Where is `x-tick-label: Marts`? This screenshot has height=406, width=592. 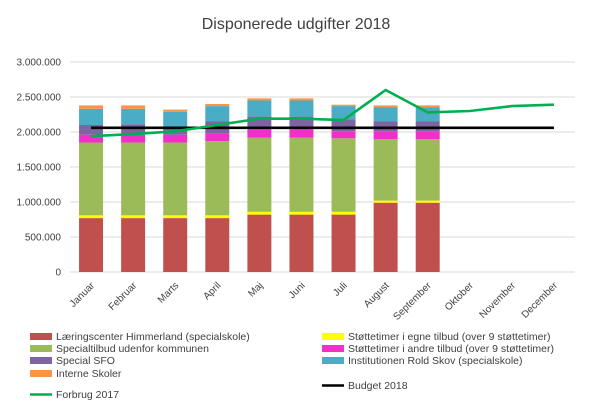 x-tick-label: Marts is located at coordinates (168, 292).